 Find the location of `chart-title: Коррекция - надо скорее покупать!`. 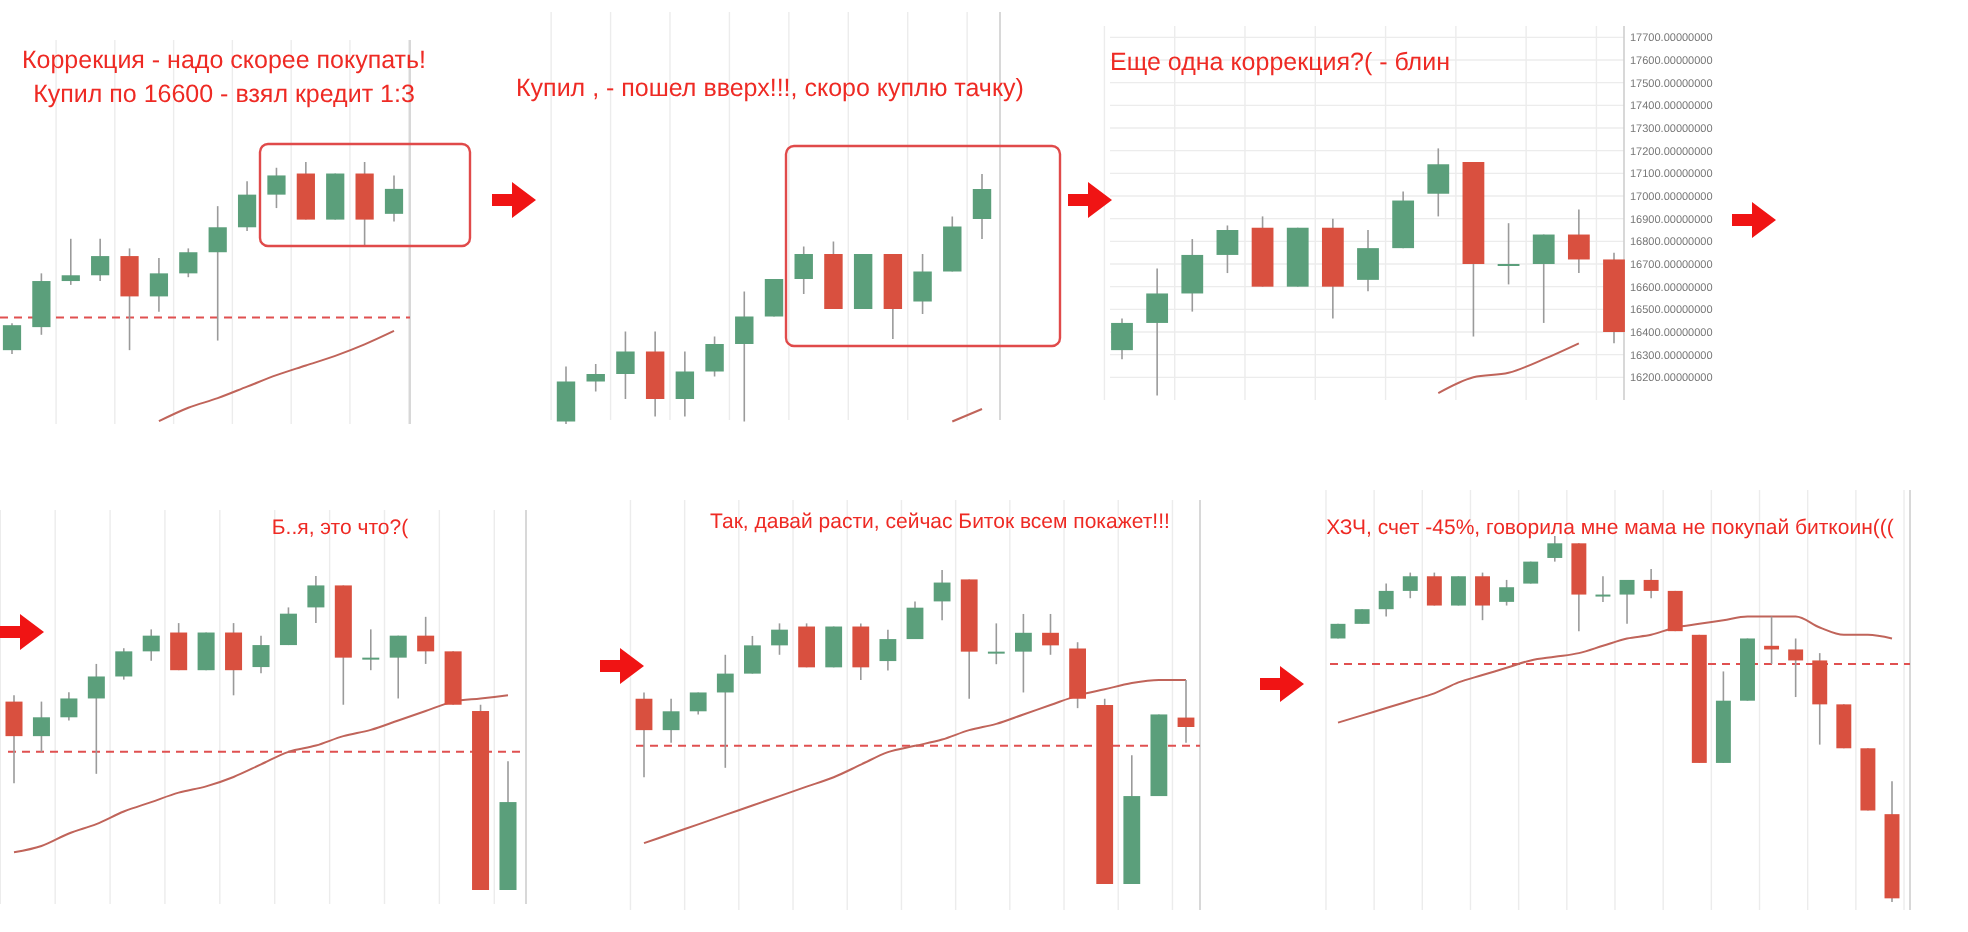

chart-title: Коррекция - надо скорее покупать! is located at coordinates (224, 60).